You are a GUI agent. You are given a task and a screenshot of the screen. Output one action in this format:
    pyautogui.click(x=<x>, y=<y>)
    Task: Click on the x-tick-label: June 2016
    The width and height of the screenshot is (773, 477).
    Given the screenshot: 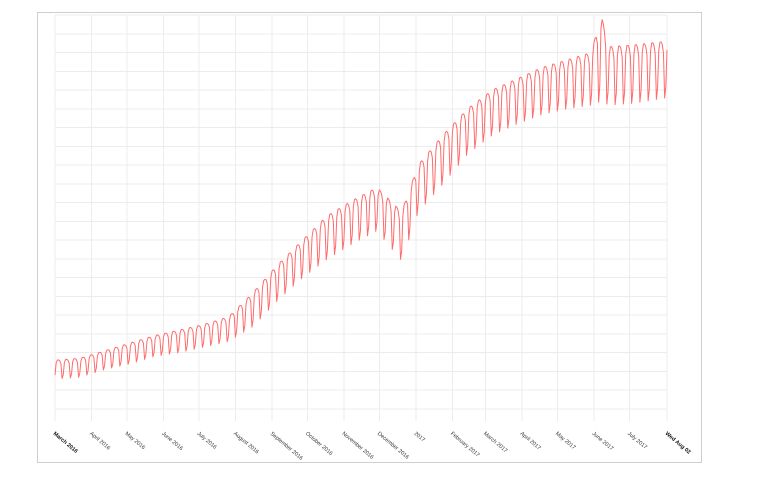 What is the action you would take?
    pyautogui.click(x=172, y=441)
    